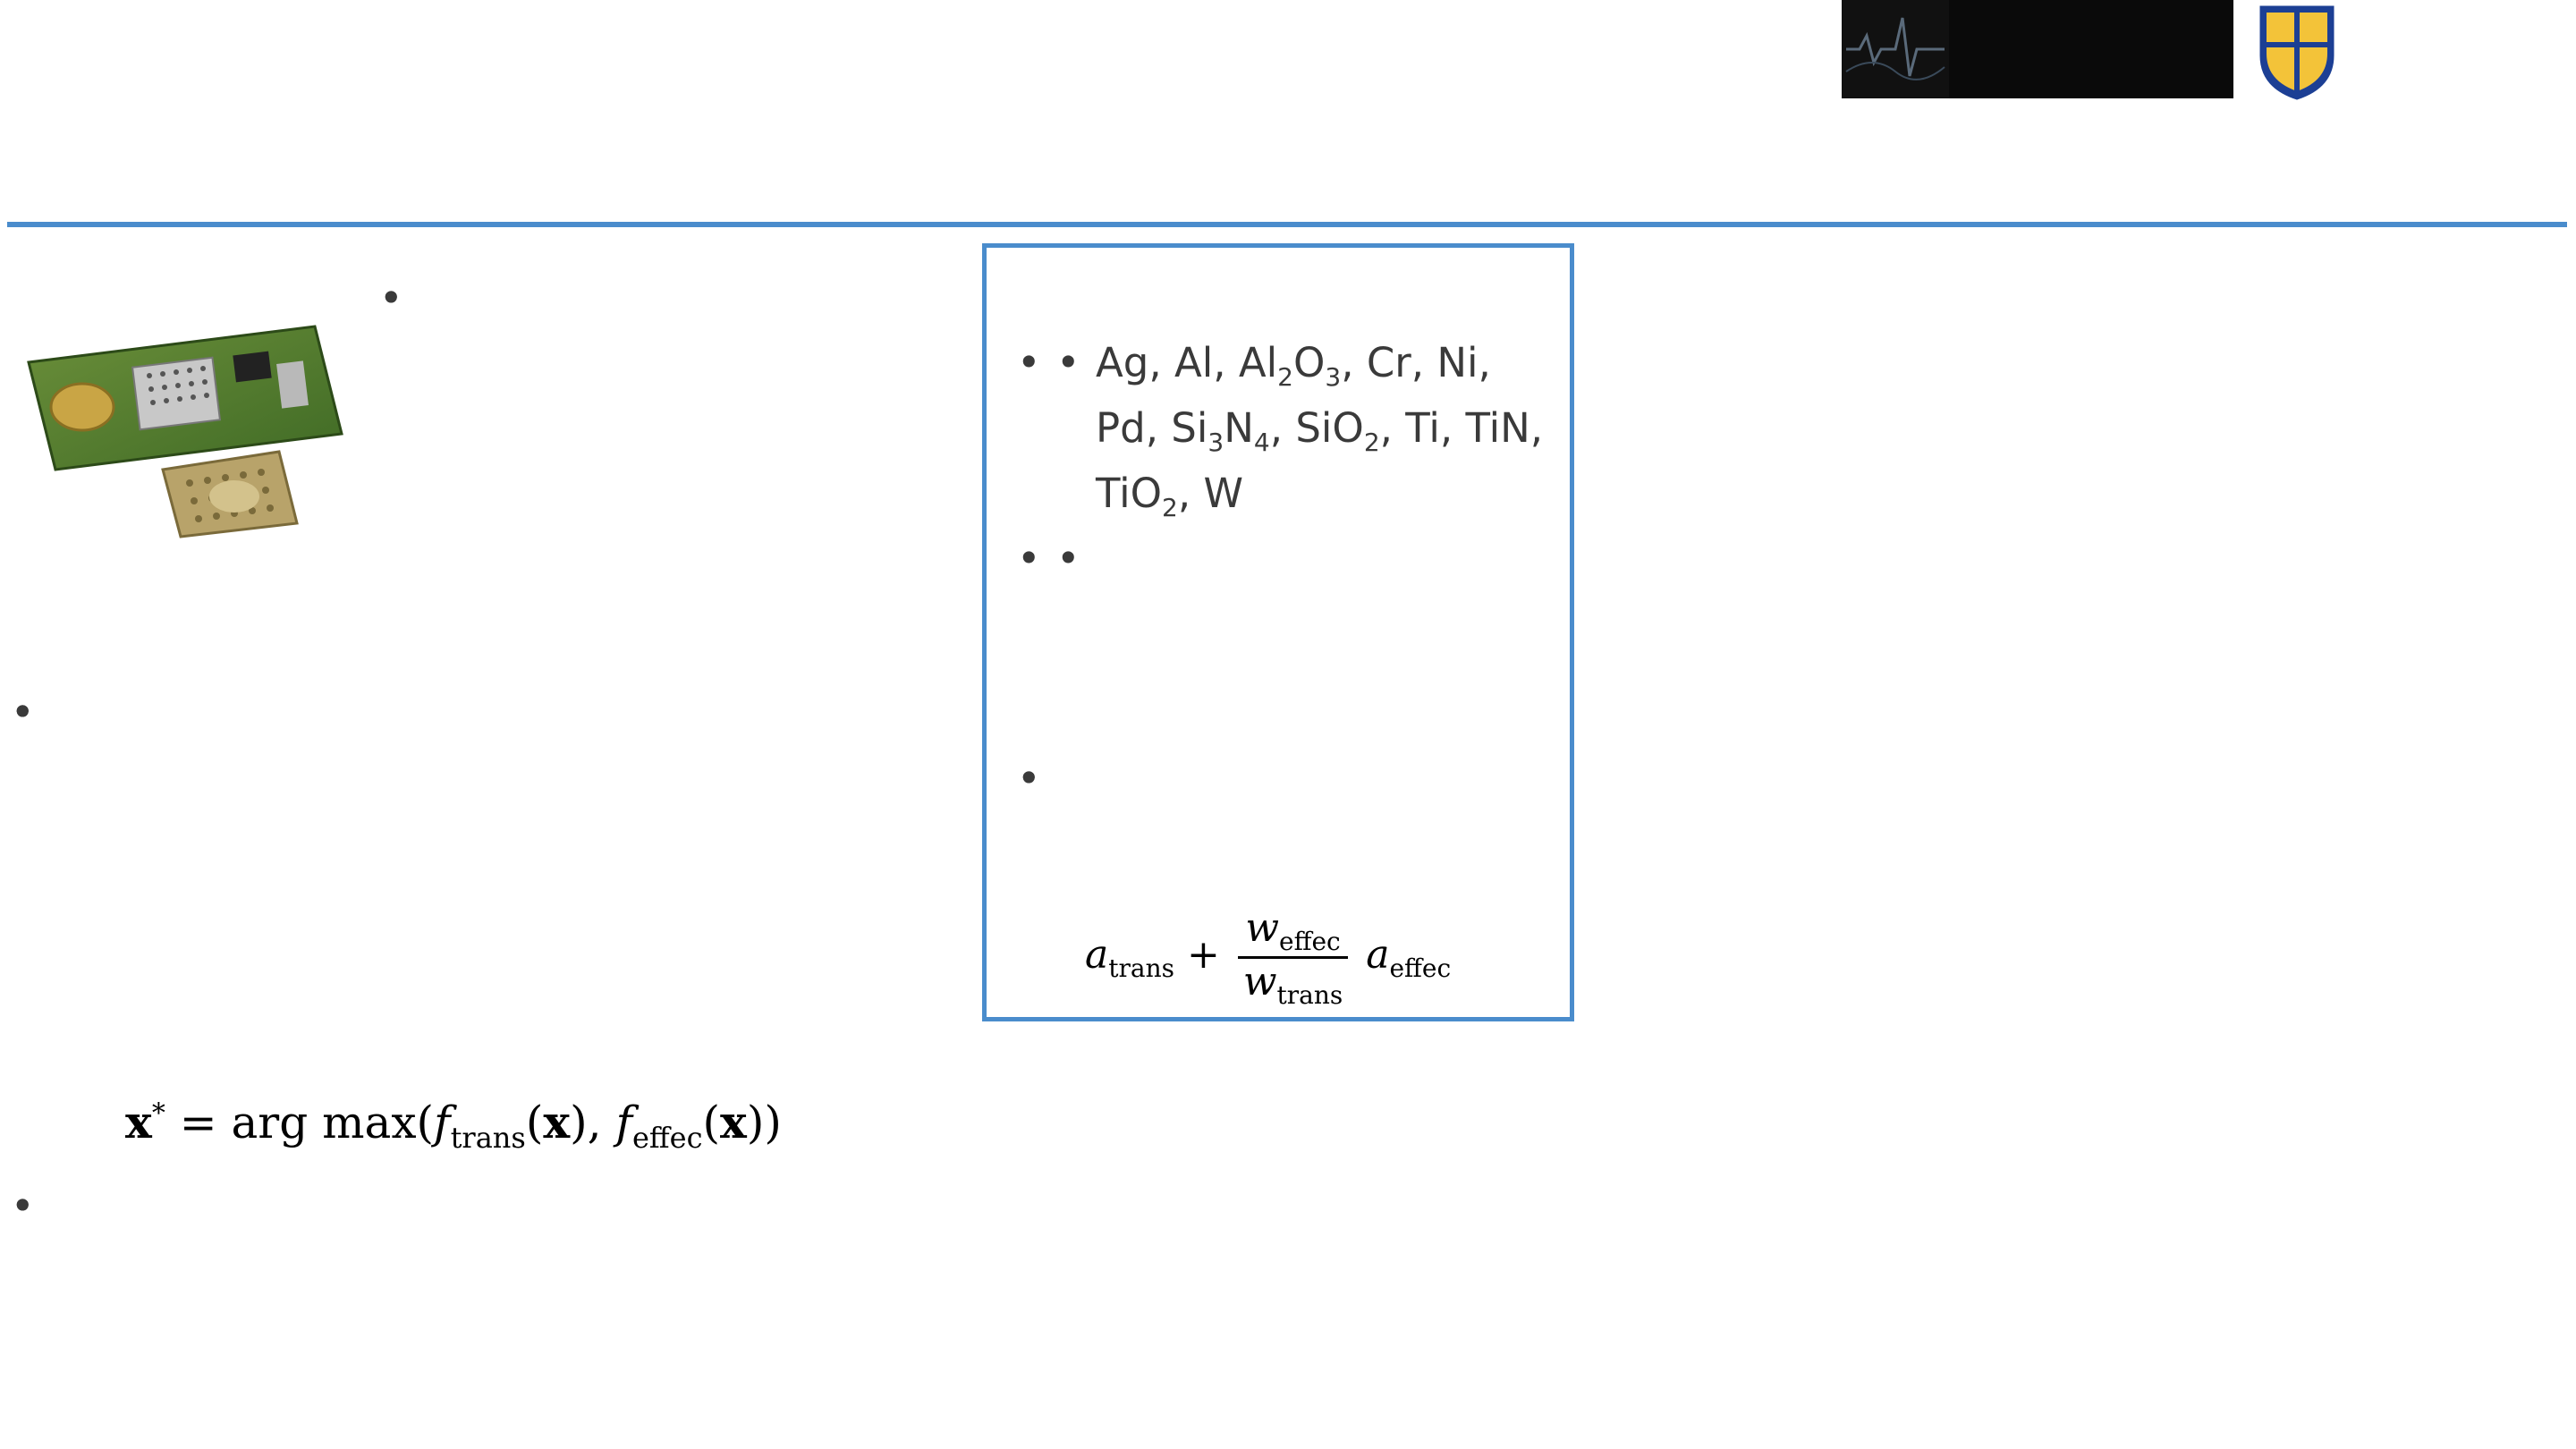  I want to click on circuit-board-photo, so click(185, 425).